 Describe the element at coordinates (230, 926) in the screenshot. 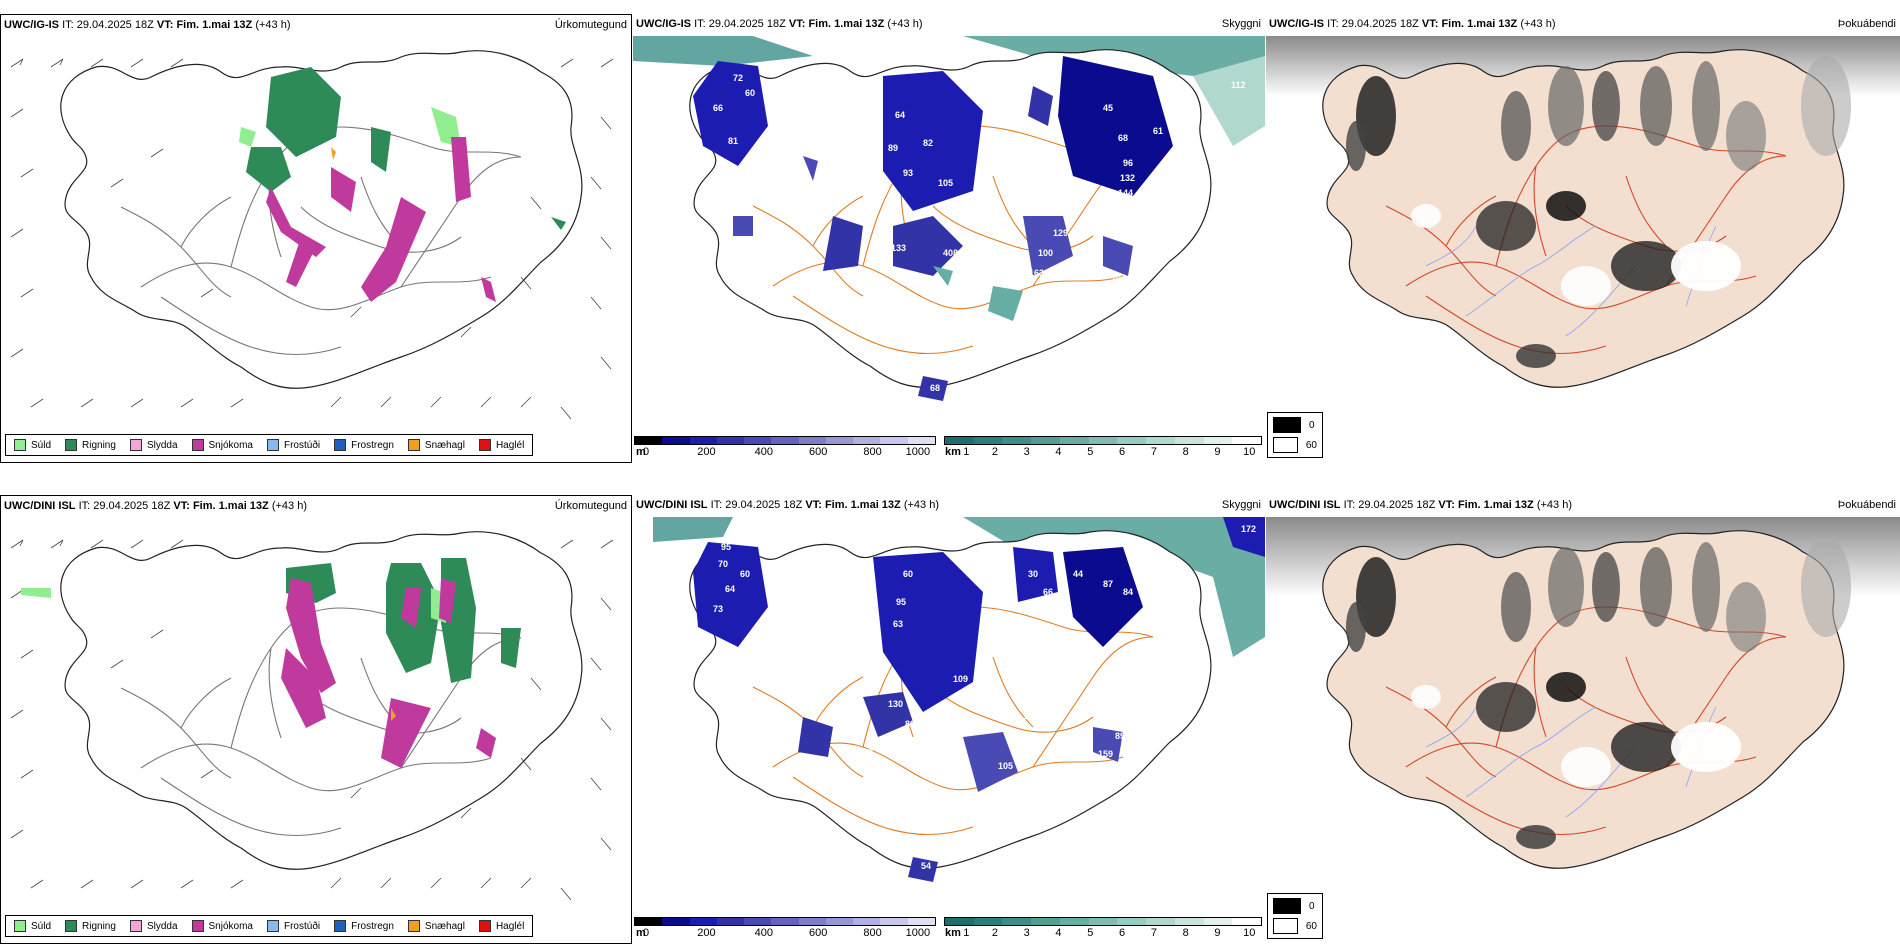

I see `legend-label: Snjókoma` at that location.